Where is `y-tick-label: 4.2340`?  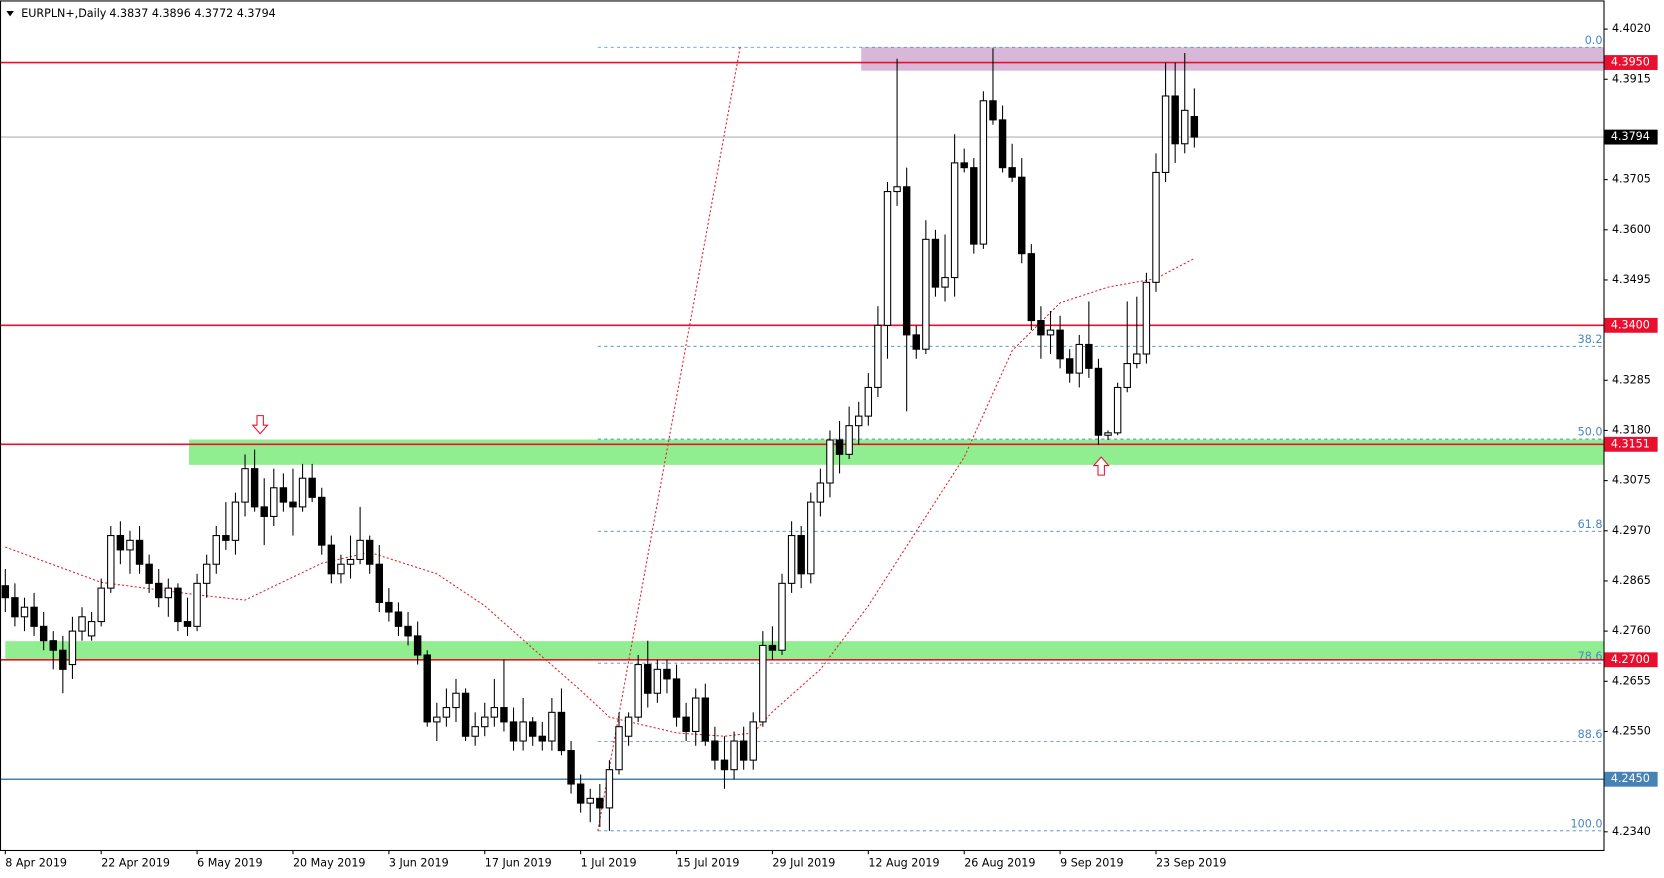 y-tick-label: 4.2340 is located at coordinates (1631, 831).